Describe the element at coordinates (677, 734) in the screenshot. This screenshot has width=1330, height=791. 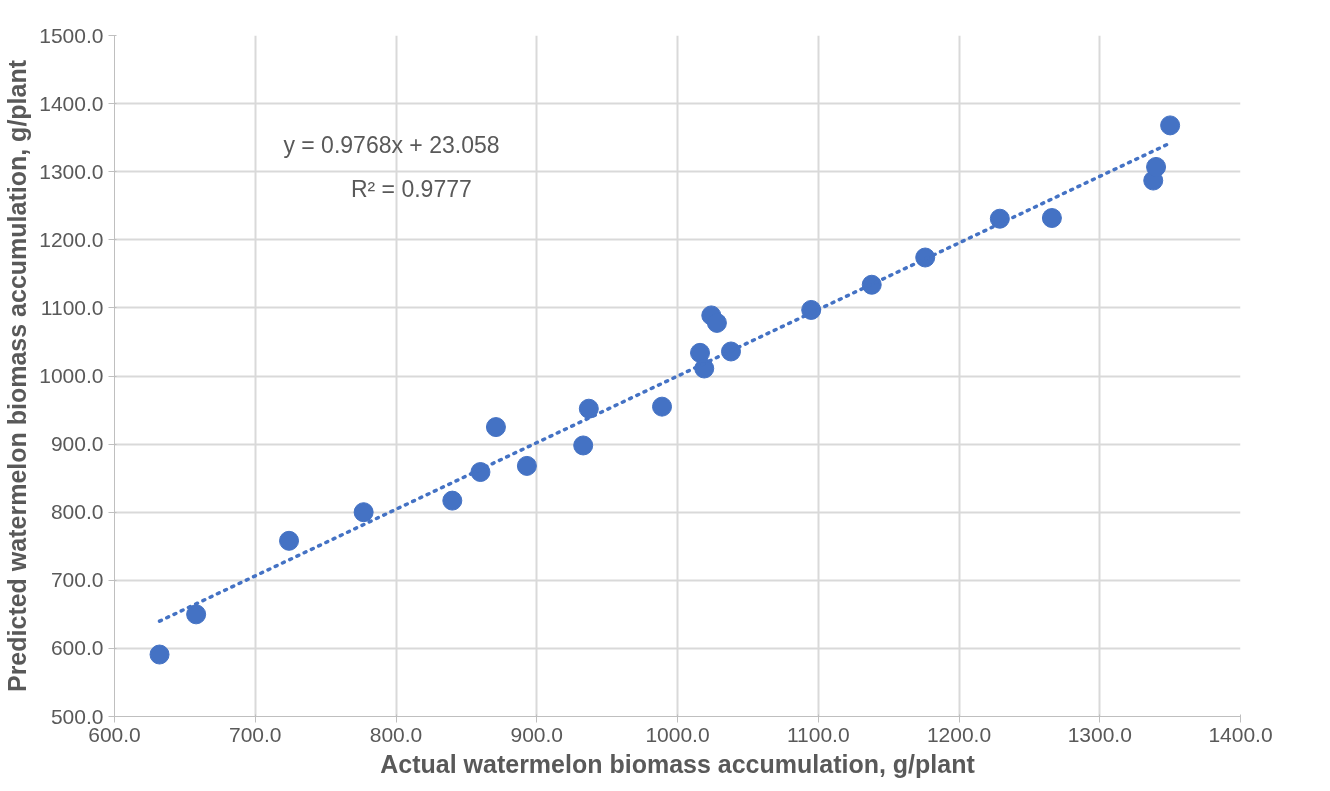
I see `x-tick-label: 1000.0` at that location.